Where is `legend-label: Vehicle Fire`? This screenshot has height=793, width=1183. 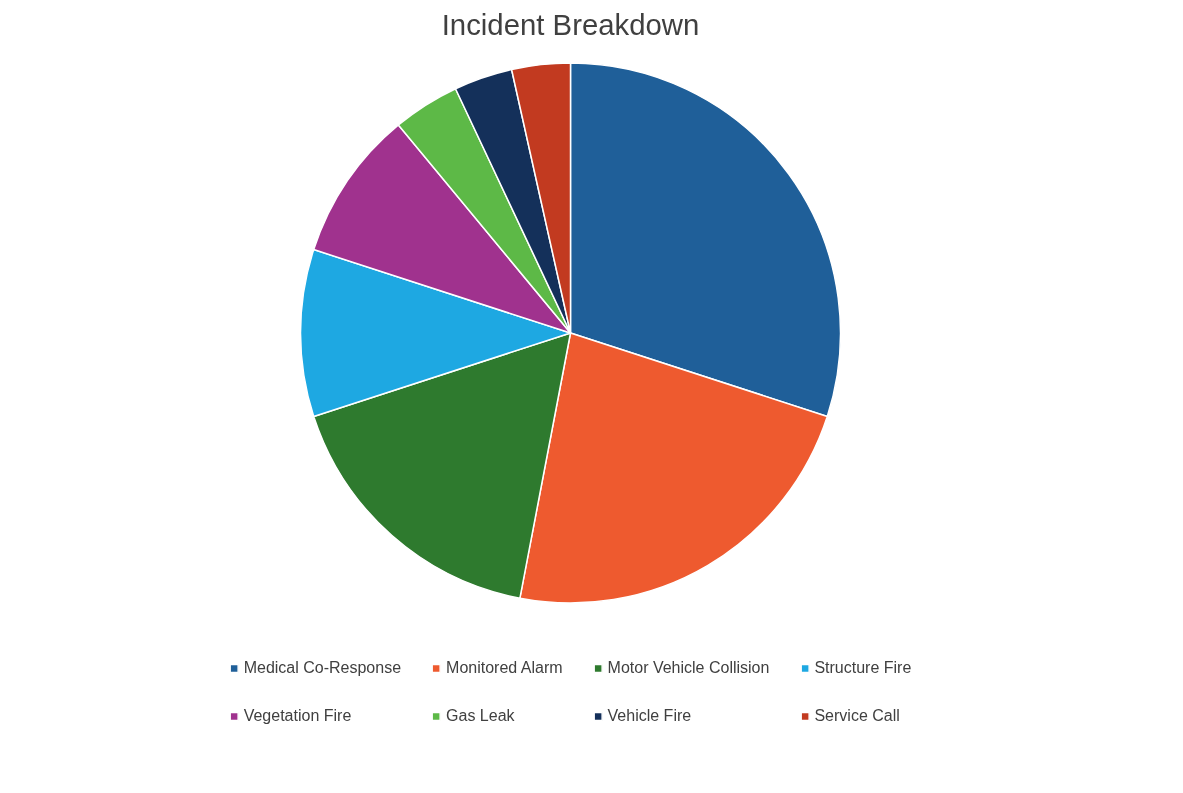 legend-label: Vehicle Fire is located at coordinates (649, 716).